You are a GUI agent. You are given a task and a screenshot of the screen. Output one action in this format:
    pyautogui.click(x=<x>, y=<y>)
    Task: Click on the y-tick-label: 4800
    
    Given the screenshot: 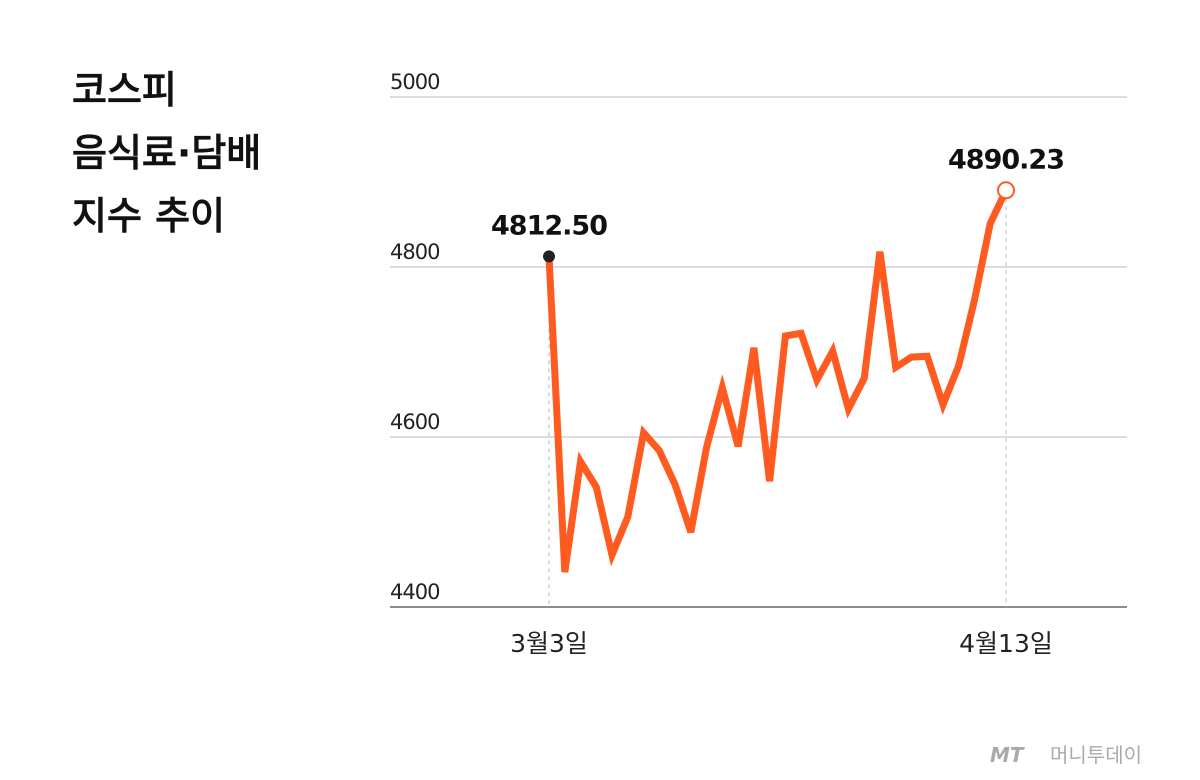 What is the action you would take?
    pyautogui.click(x=414, y=252)
    